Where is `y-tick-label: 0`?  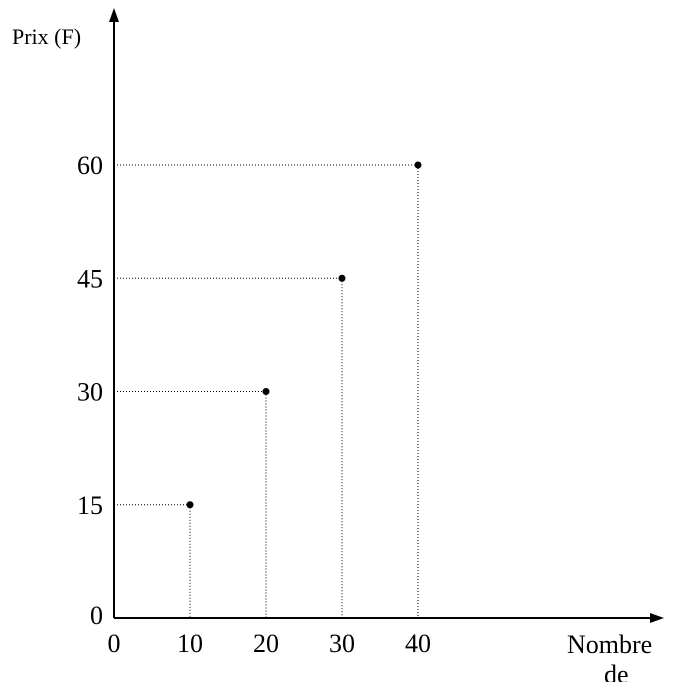 y-tick-label: 0 is located at coordinates (96, 615).